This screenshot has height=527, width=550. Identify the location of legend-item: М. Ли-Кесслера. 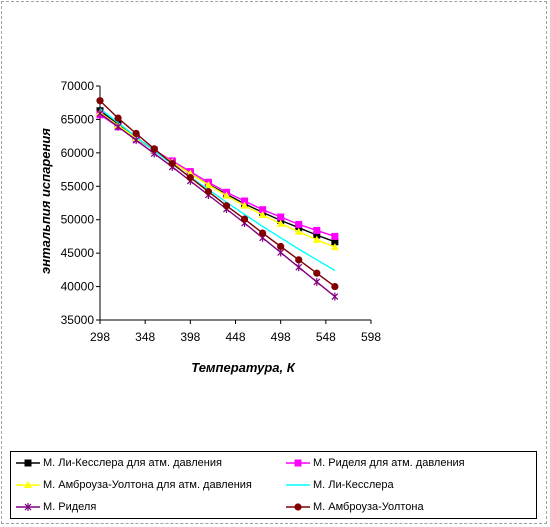
(339, 485).